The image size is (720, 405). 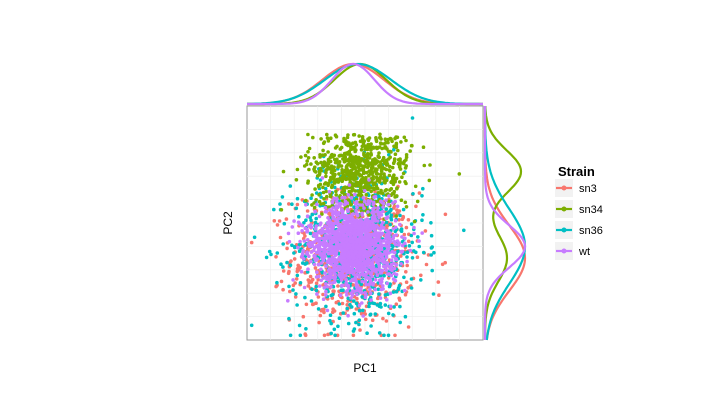 I want to click on density-wt, so click(x=505, y=223).